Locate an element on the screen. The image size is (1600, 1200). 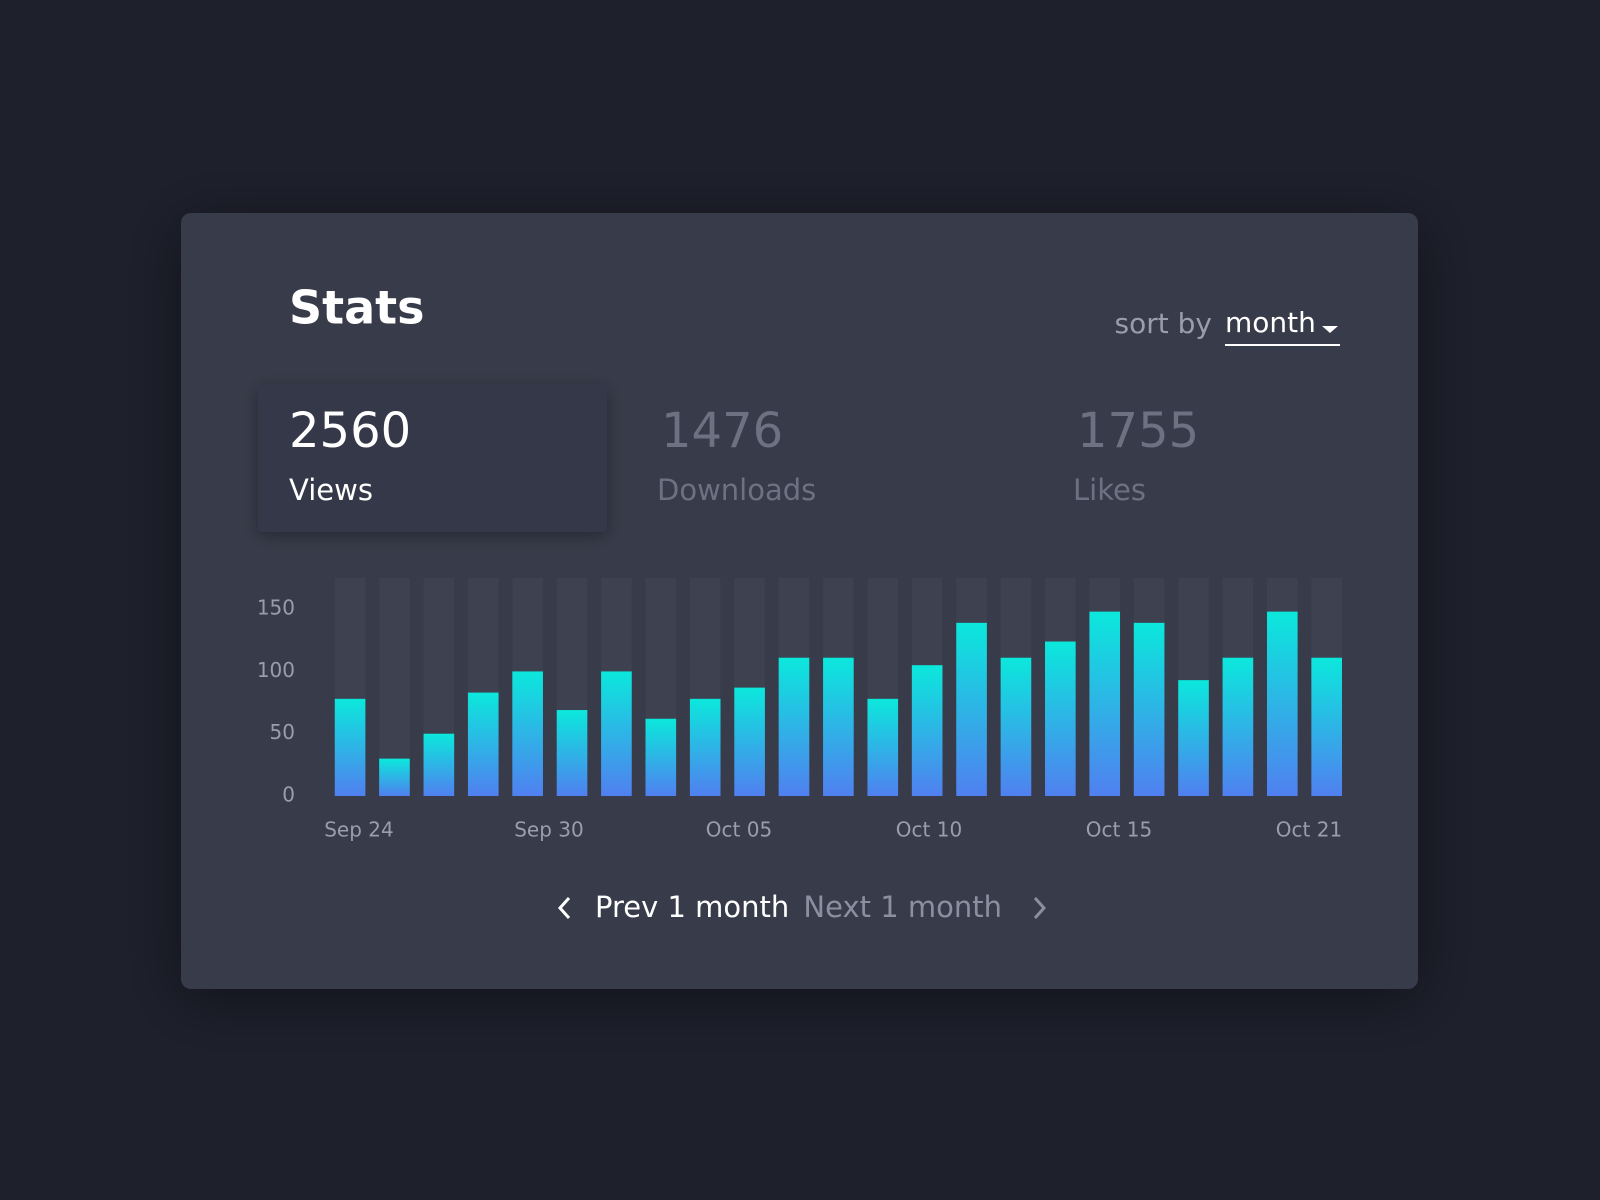
stat-tab: 1476 Downloads is located at coordinates (736, 455).